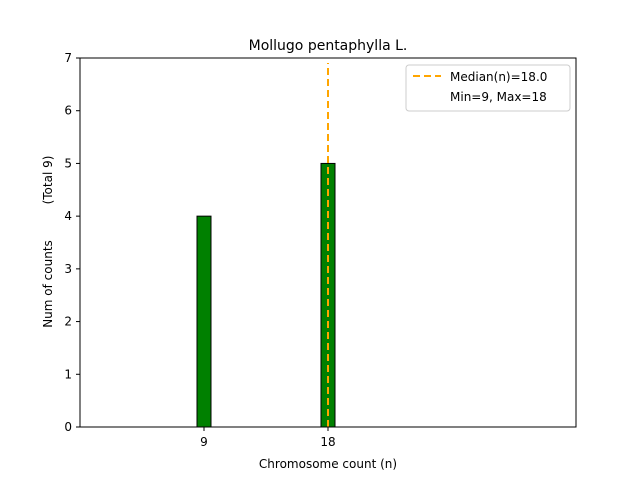 The image size is (640, 480). I want to click on y-tick-label: 6, so click(68, 111).